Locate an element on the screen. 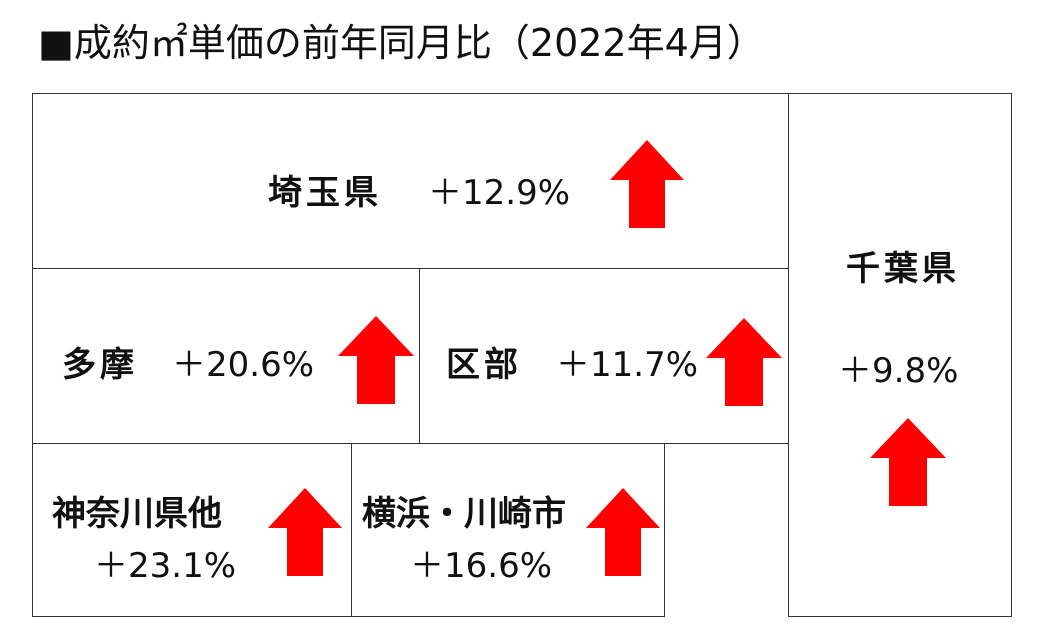 The height and width of the screenshot is (637, 1041). region-change-kanagawa: ＋23.1% is located at coordinates (165, 566).